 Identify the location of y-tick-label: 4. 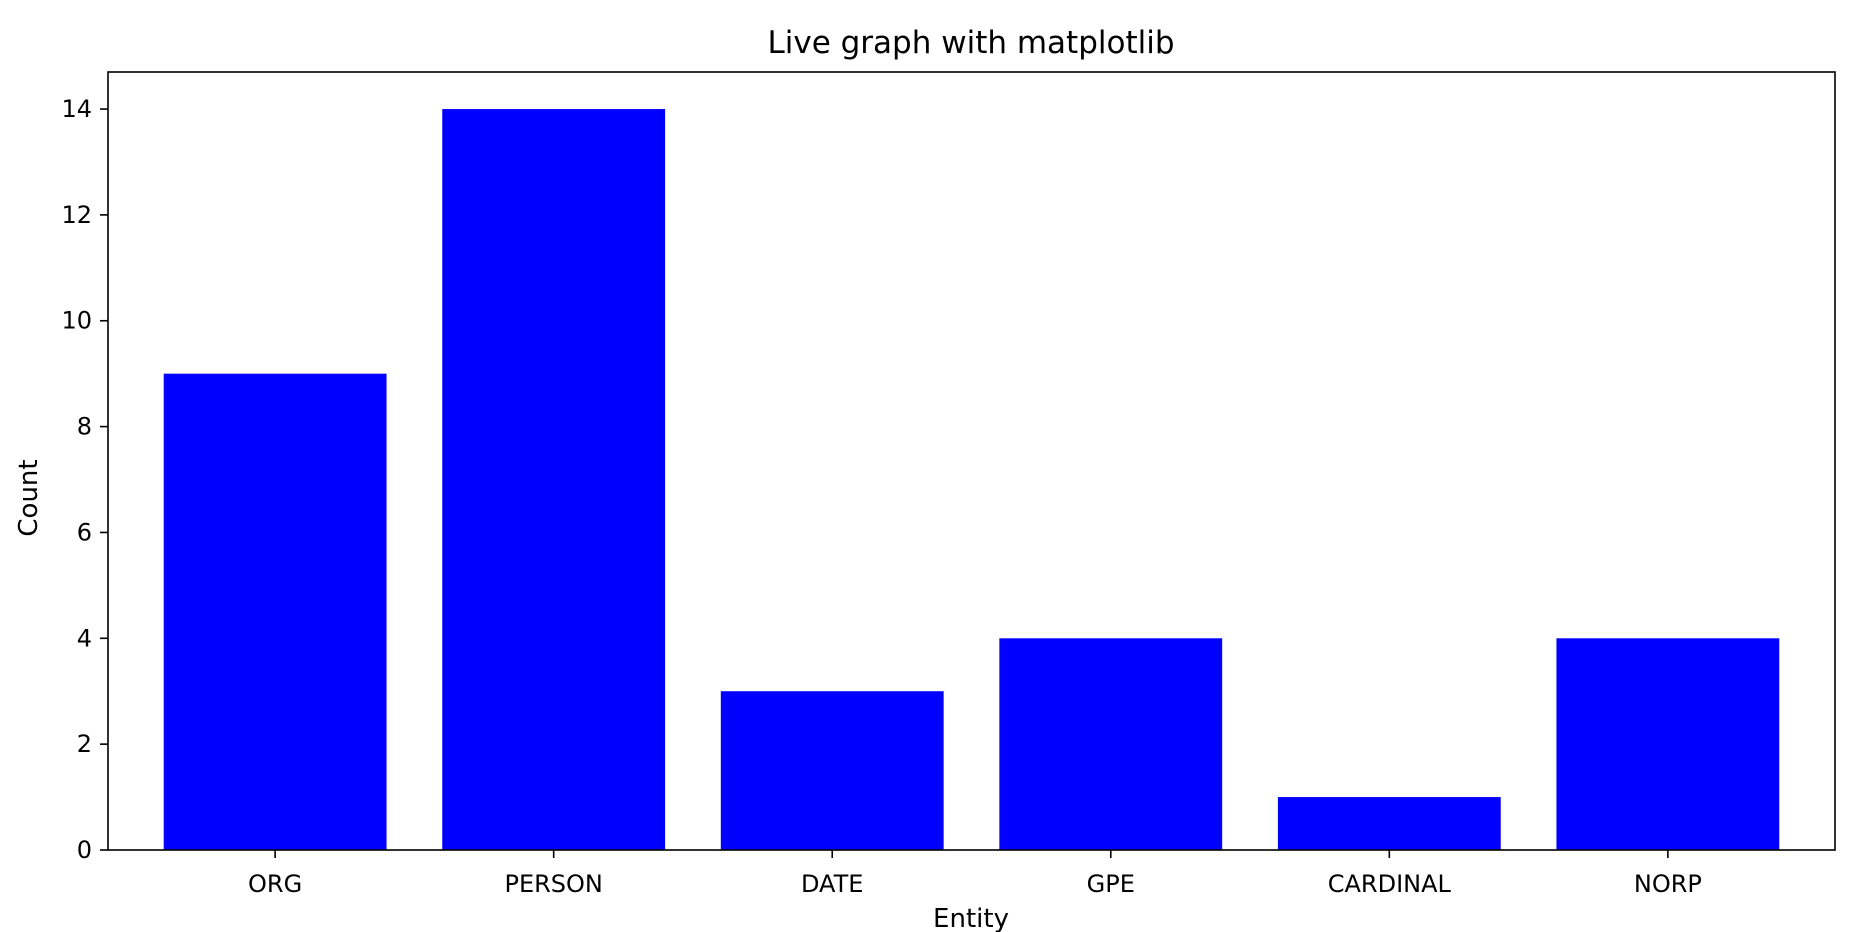
(84, 638).